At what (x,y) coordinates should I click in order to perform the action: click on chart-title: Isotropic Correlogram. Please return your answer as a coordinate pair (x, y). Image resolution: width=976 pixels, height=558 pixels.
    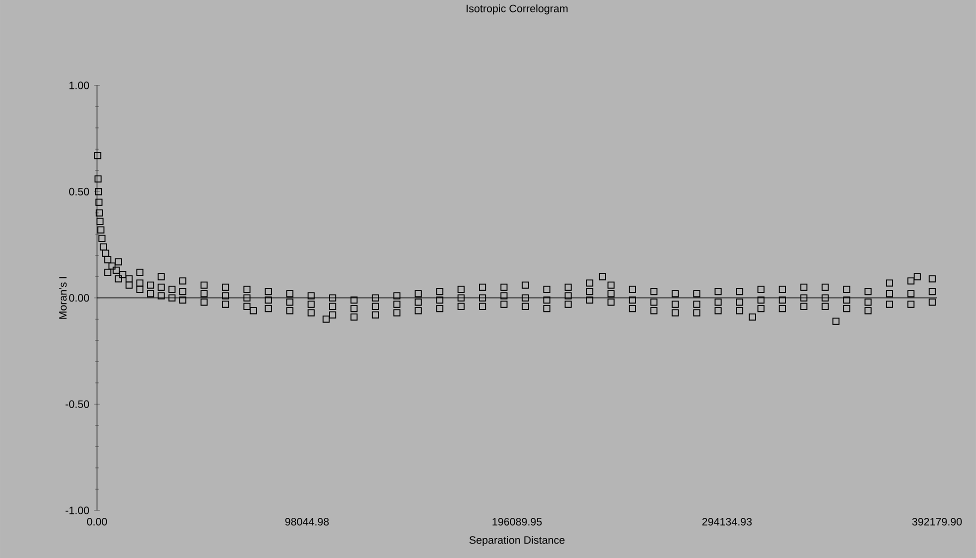
    Looking at the image, I should click on (517, 9).